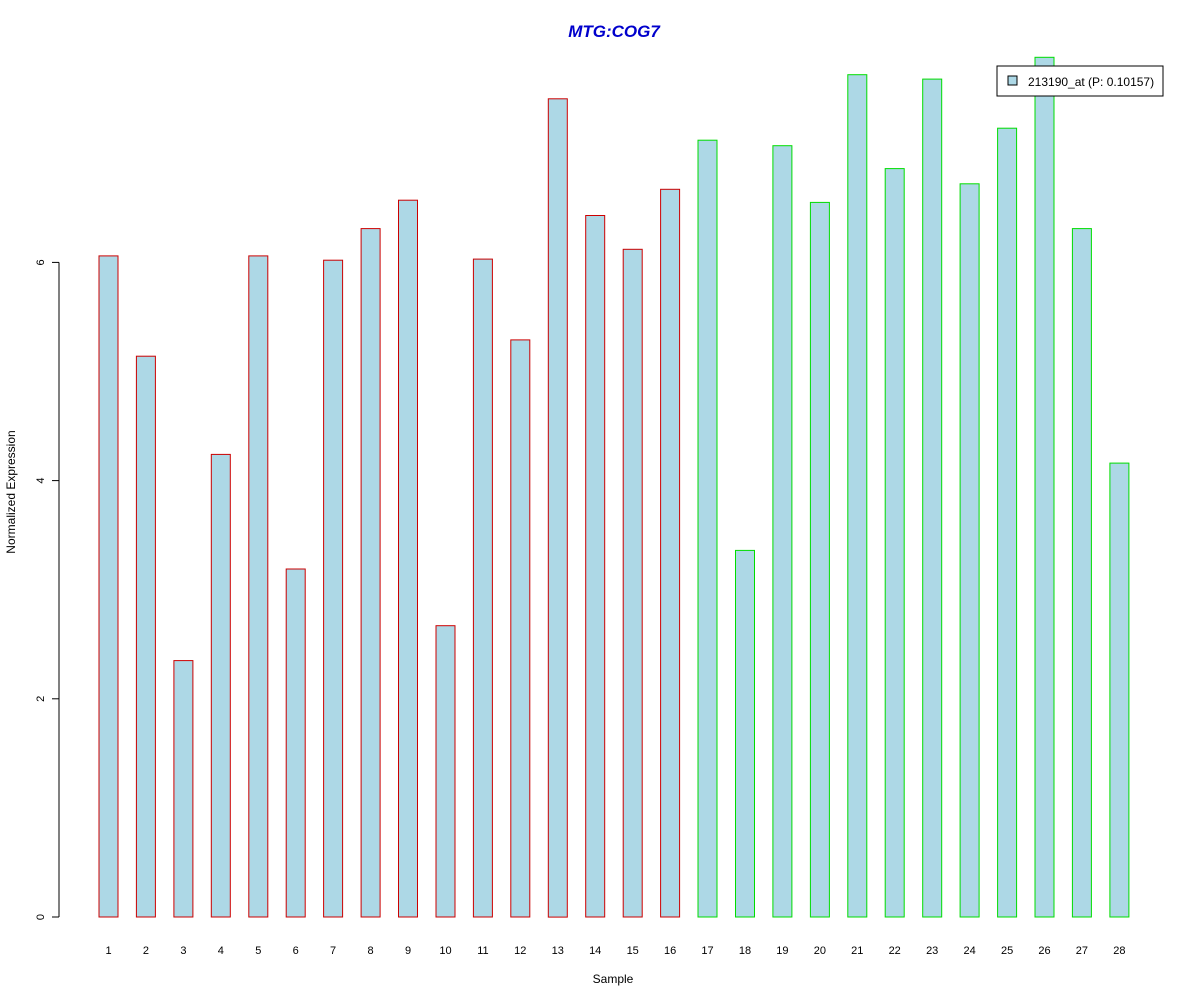  Describe the element at coordinates (482, 951) in the screenshot. I see `x-tick-label: 11` at that location.